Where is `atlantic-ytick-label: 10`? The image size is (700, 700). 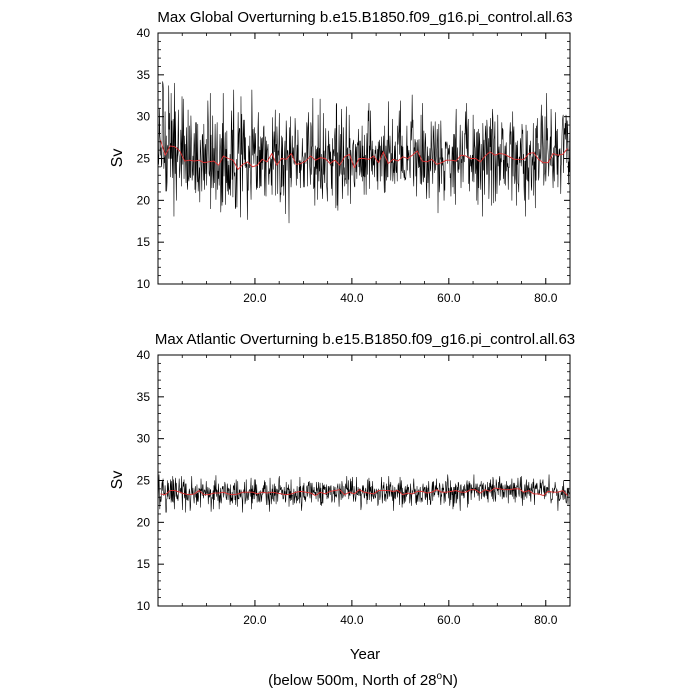
atlantic-ytick-label: 10 is located at coordinates (144, 606).